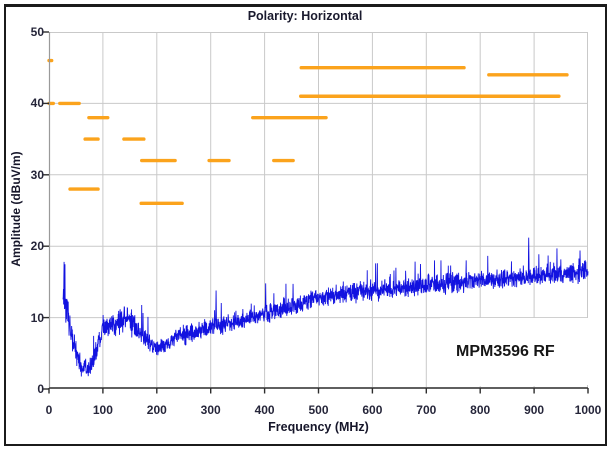 This screenshot has width=610, height=456. What do you see at coordinates (514, 351) in the screenshot?
I see `device-label: MPM3596 RF` at bounding box center [514, 351].